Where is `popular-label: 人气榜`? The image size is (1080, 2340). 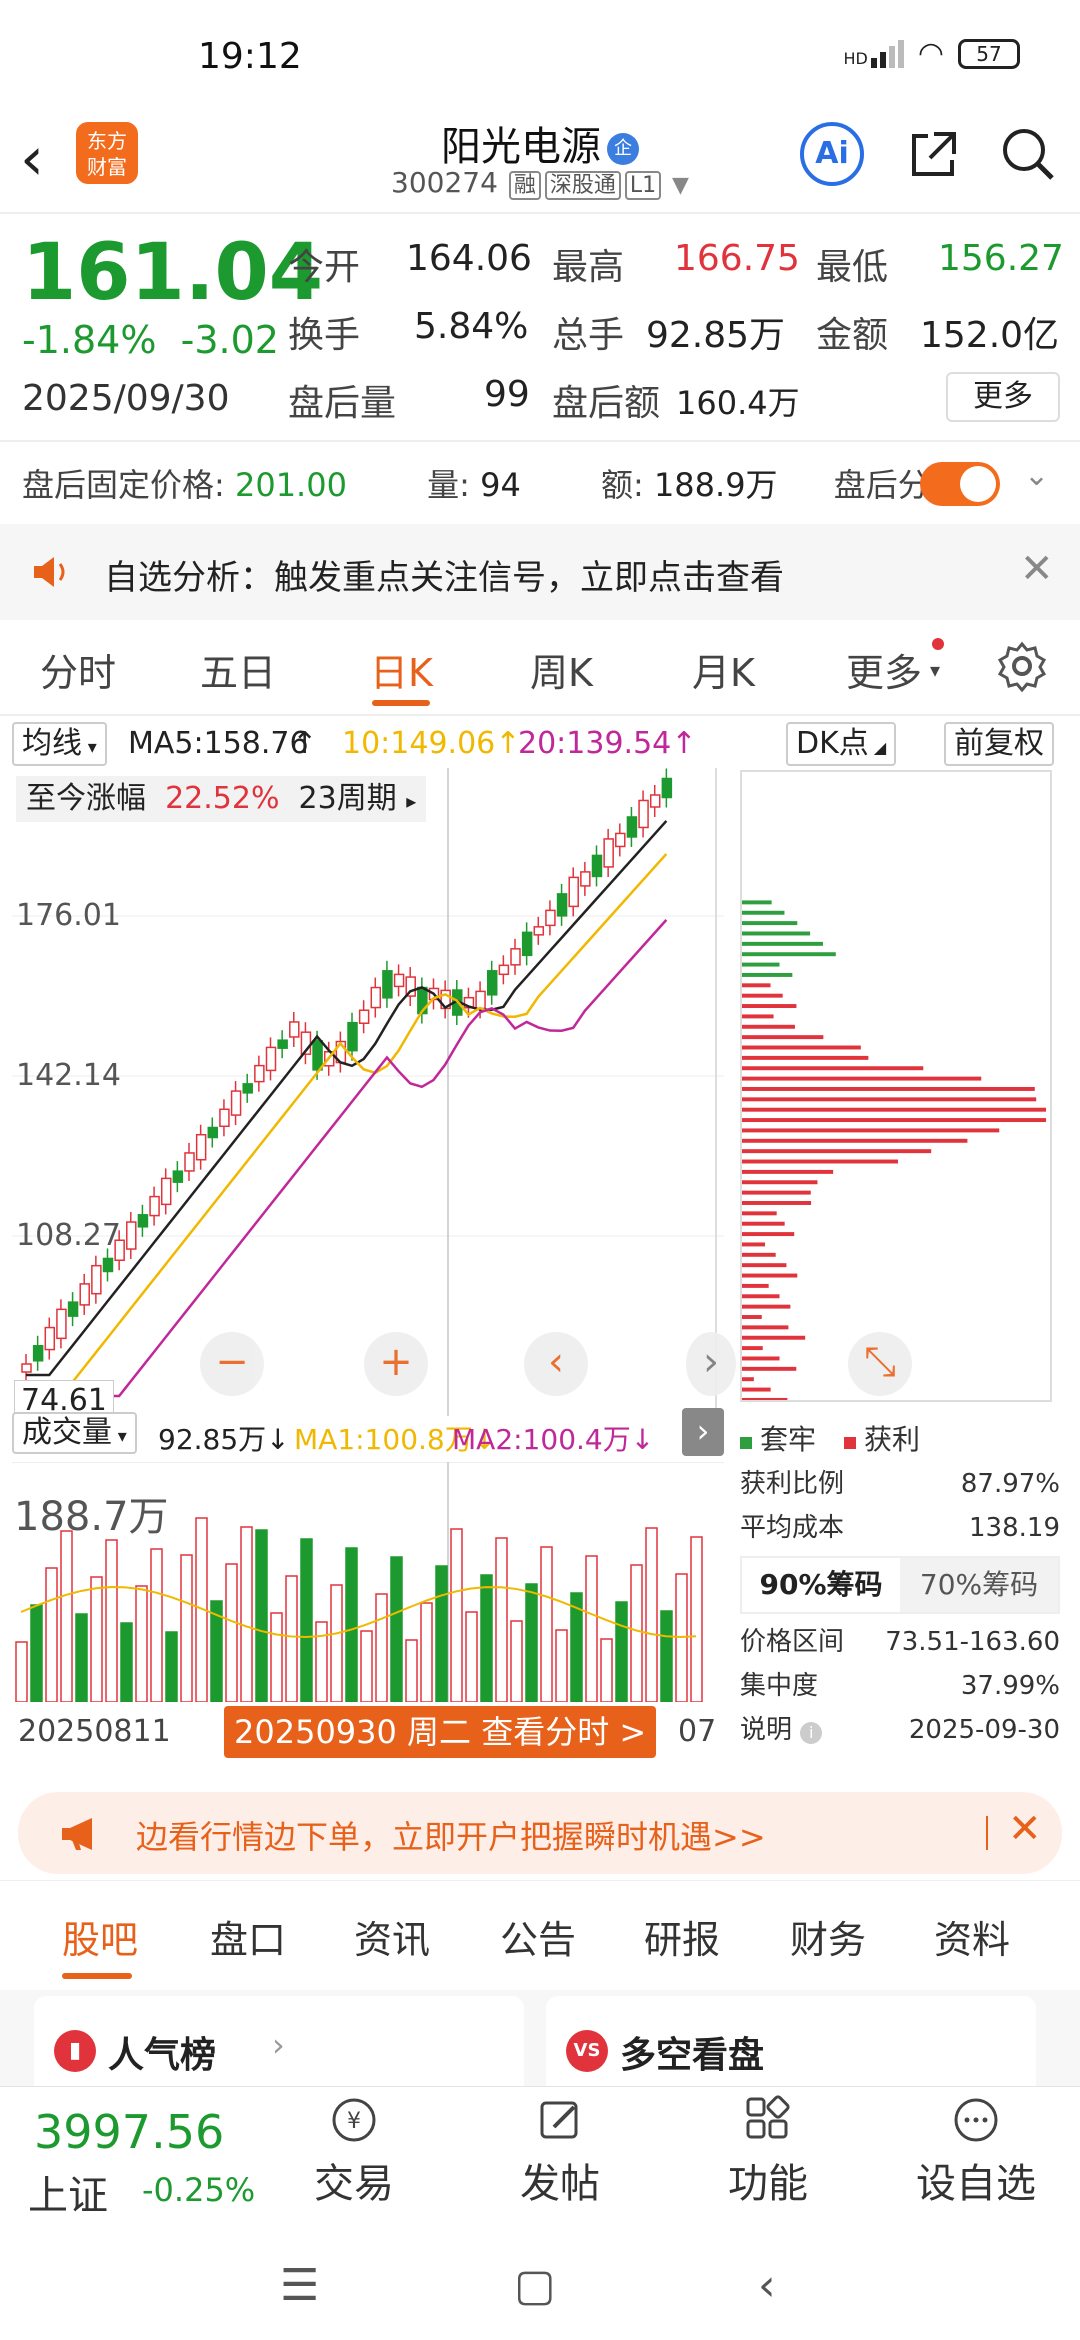 popular-label: 人气榜 is located at coordinates (162, 2055).